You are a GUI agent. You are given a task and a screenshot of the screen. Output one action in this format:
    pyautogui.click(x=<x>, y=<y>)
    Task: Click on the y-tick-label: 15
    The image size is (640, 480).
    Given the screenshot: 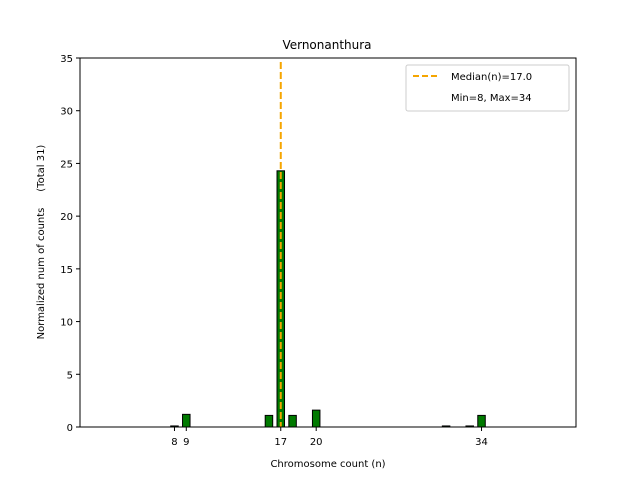 What is the action you would take?
    pyautogui.click(x=66, y=270)
    